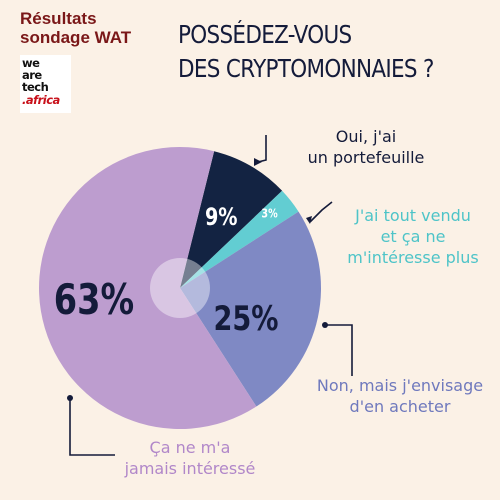 The image size is (500, 500). What do you see at coordinates (221, 218) in the screenshot?
I see `slice-value-portefeuille: 9%` at bounding box center [221, 218].